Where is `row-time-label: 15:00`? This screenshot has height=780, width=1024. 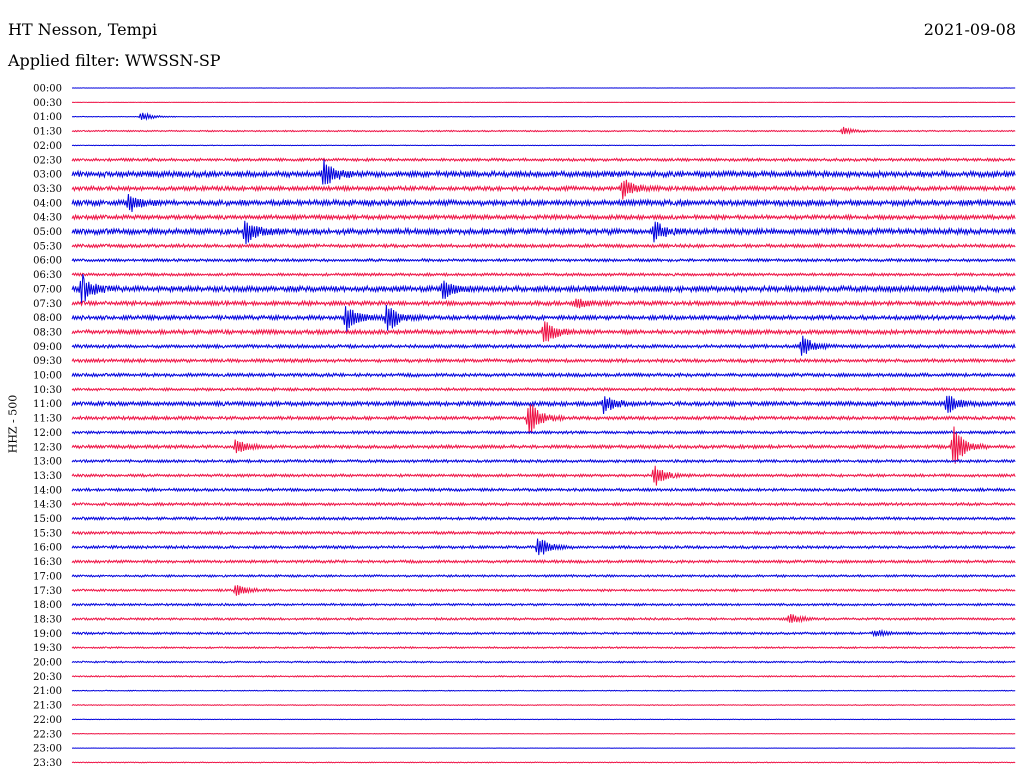 row-time-label: 15:00 is located at coordinates (47, 519).